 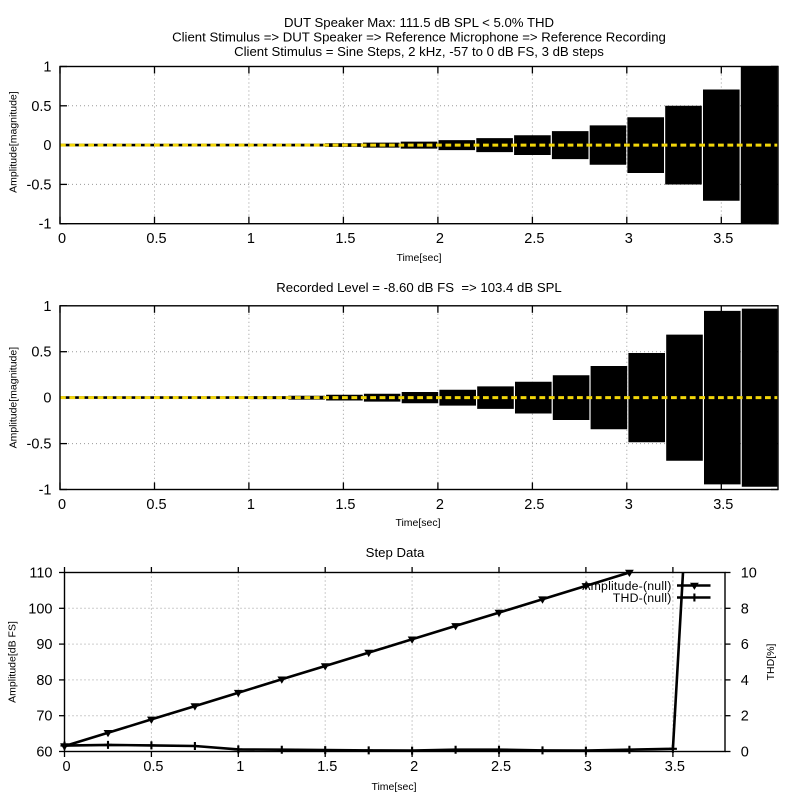 I want to click on svg-text: Amplitude-(null), so click(x=626, y=586).